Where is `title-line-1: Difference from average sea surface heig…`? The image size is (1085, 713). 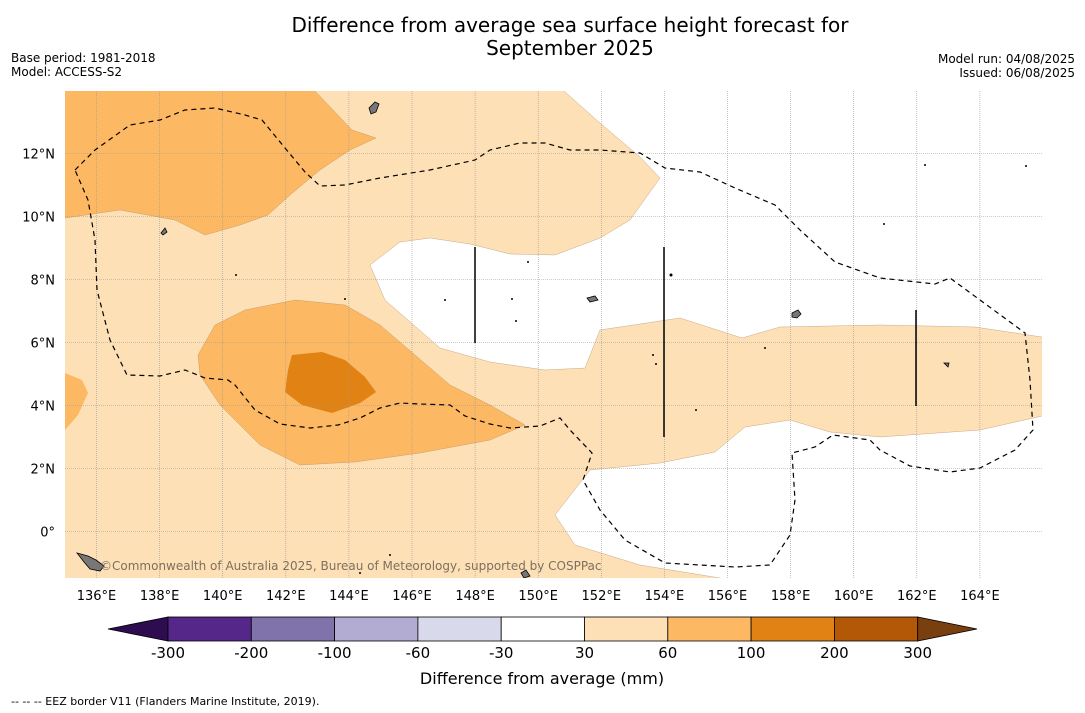 title-line-1: Difference from average sea surface heig… is located at coordinates (570, 25).